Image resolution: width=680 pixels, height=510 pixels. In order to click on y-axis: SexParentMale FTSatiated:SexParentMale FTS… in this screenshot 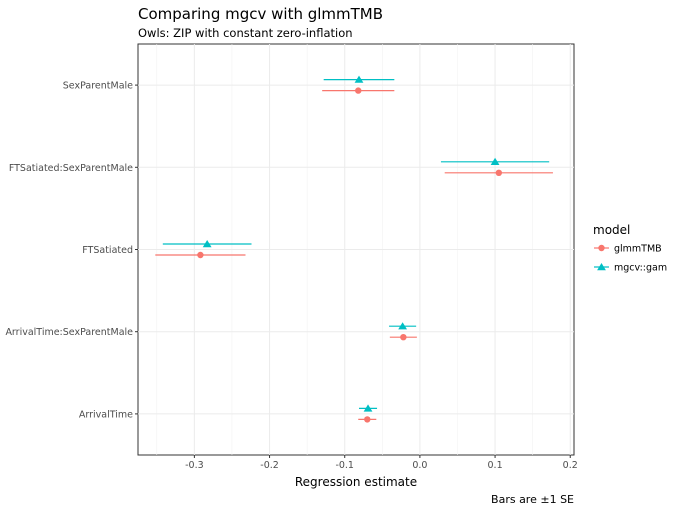, I will do `click(71, 250)`.